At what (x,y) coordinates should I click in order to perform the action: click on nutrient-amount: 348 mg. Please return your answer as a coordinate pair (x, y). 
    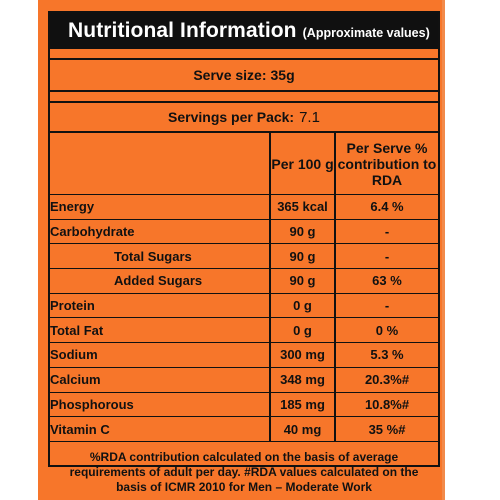
    Looking at the image, I should click on (302, 380).